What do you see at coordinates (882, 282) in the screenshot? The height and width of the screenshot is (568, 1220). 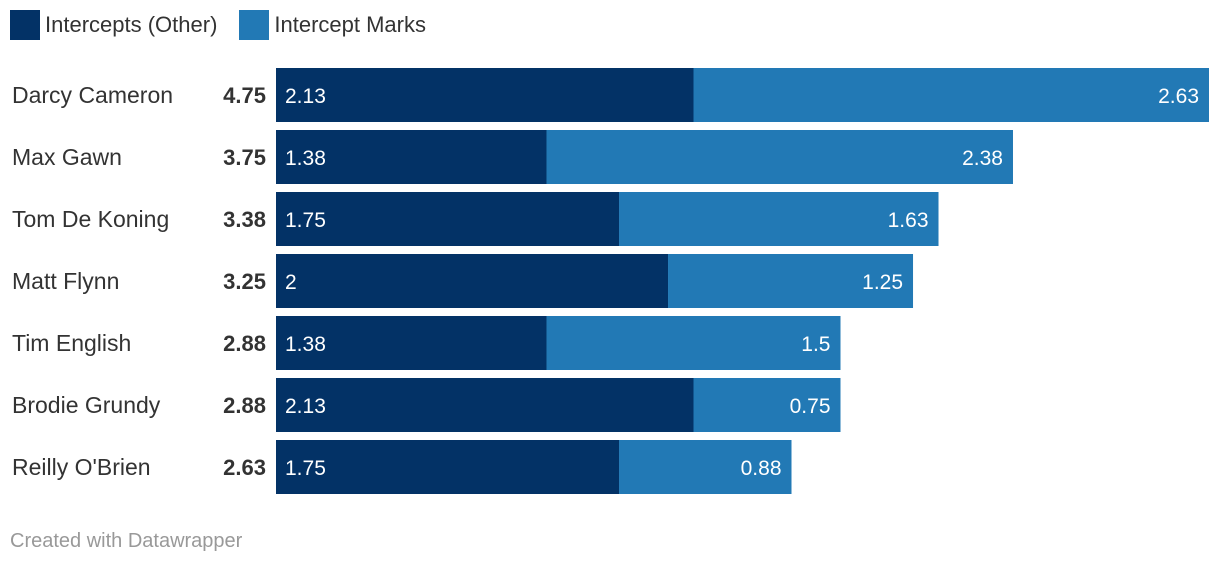 I see `bar-label-intercept-marks-matt-flynn: 1.25` at bounding box center [882, 282].